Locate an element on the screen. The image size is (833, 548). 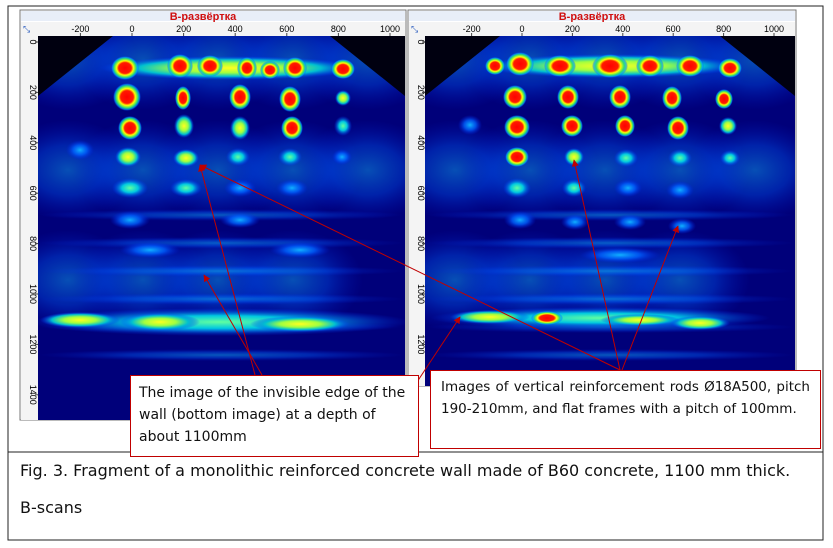
dark-corner is located at coordinates (75, 66).